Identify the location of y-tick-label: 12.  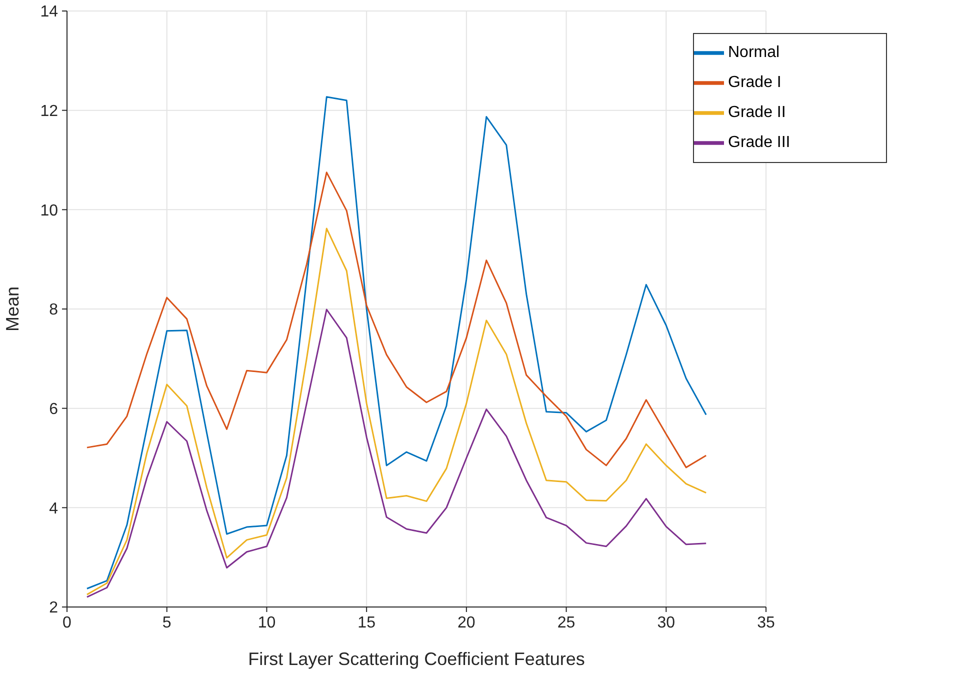
(49, 111).